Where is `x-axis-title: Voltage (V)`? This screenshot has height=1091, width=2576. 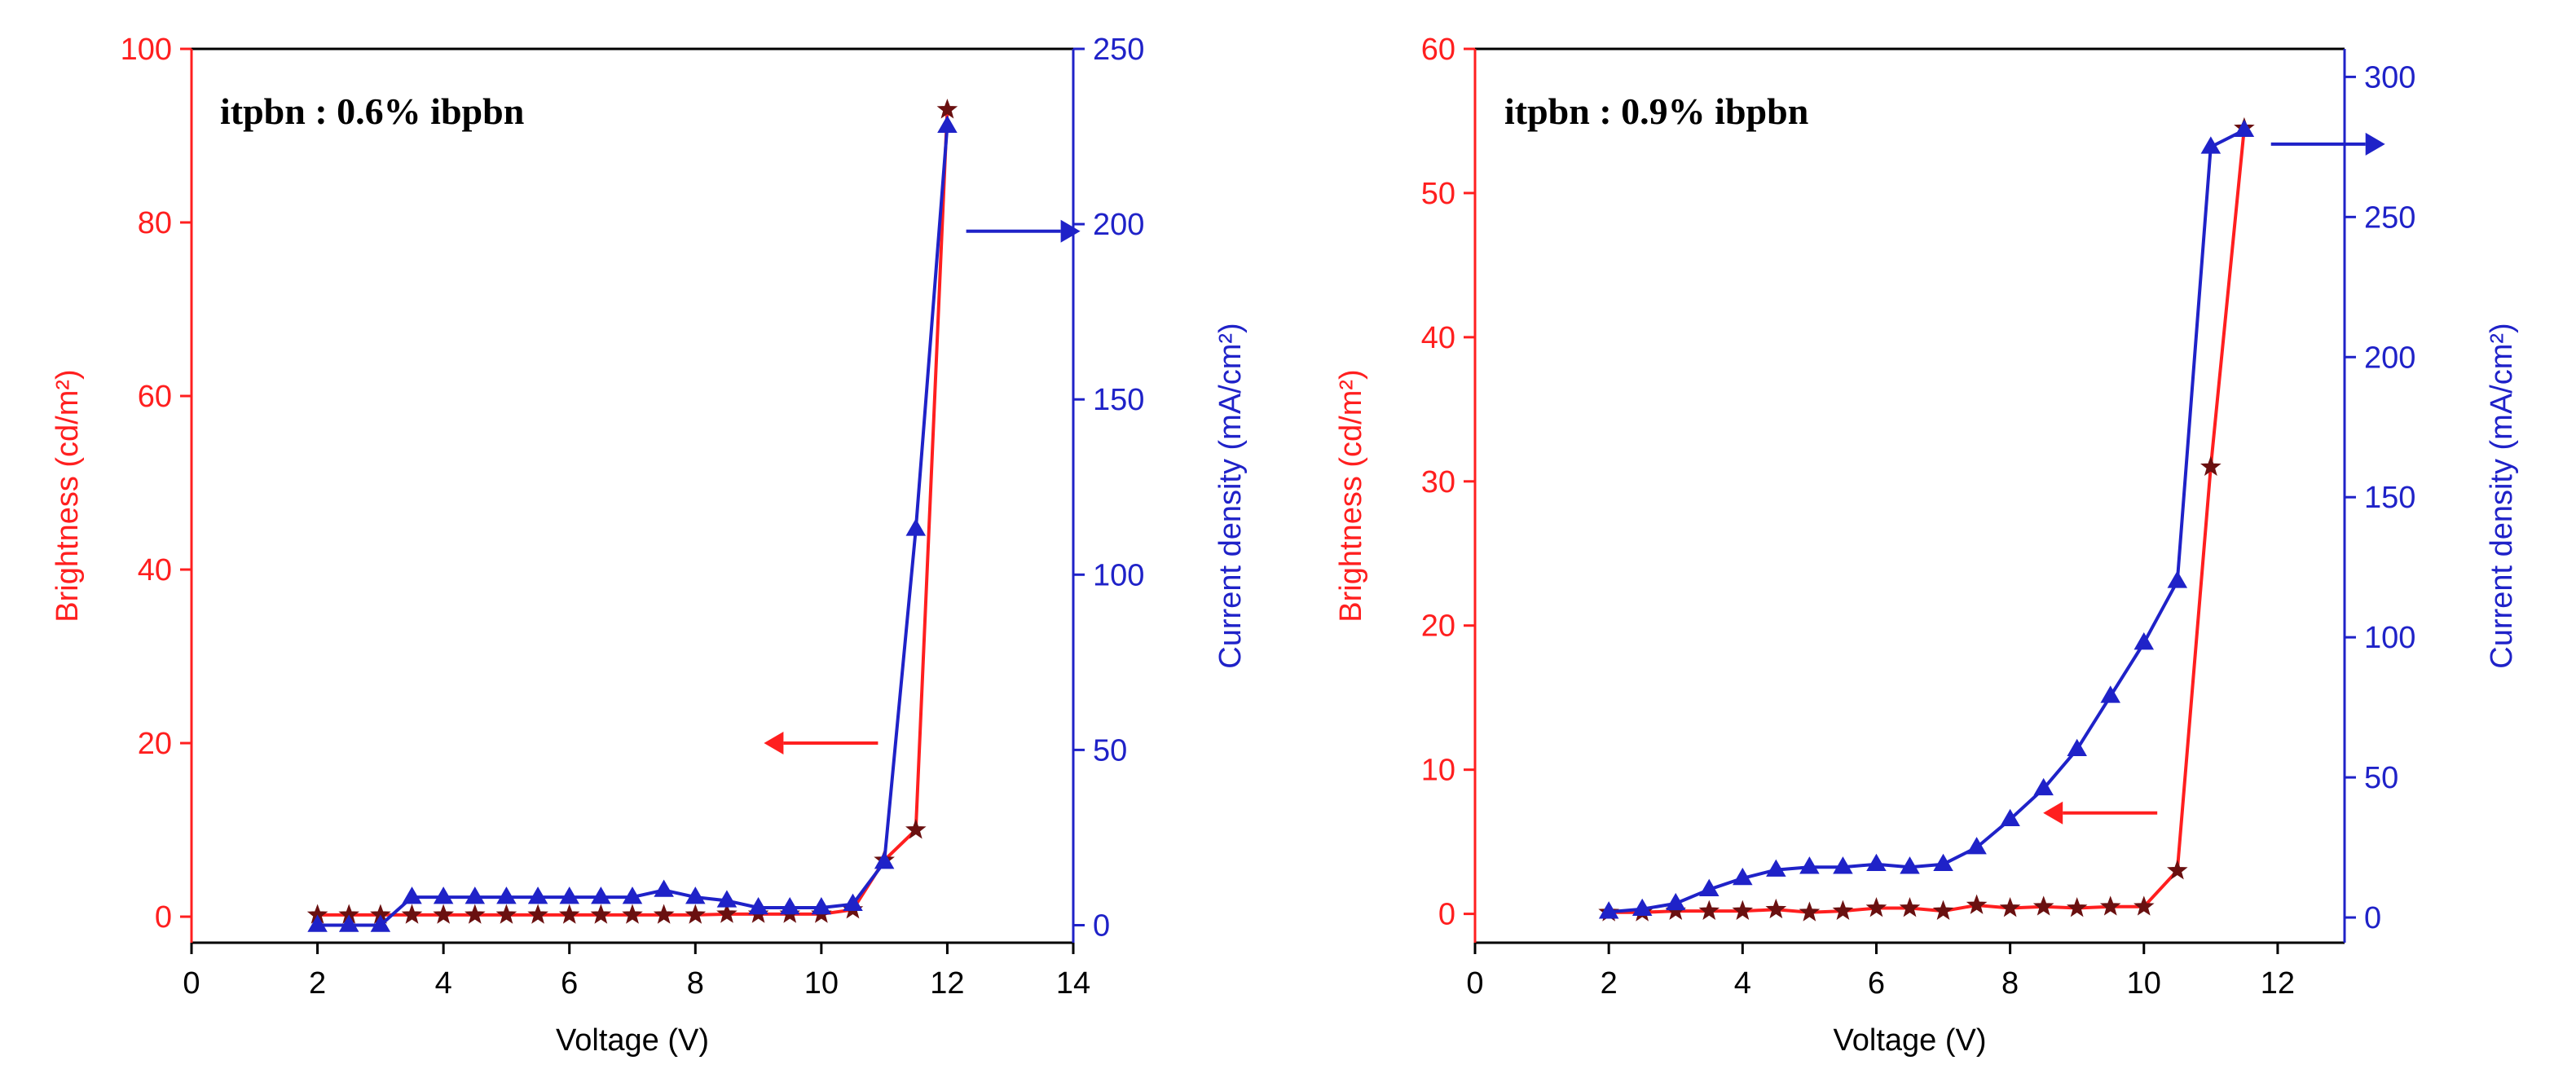 x-axis-title: Voltage (V) is located at coordinates (632, 1040).